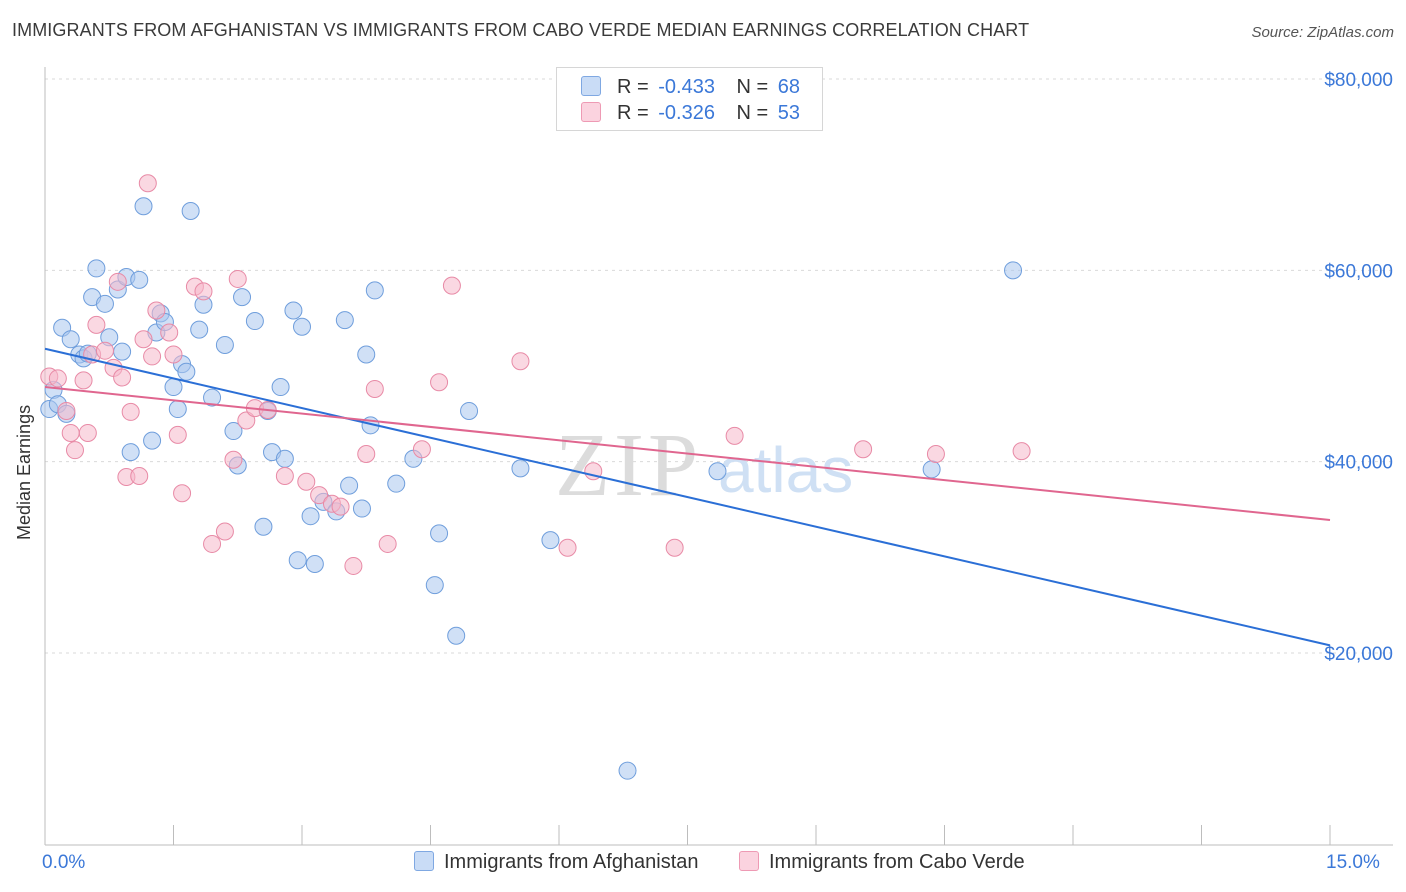 The image size is (1406, 892). I want to click on x-tick-label-max: 15.0%, so click(1353, 862).